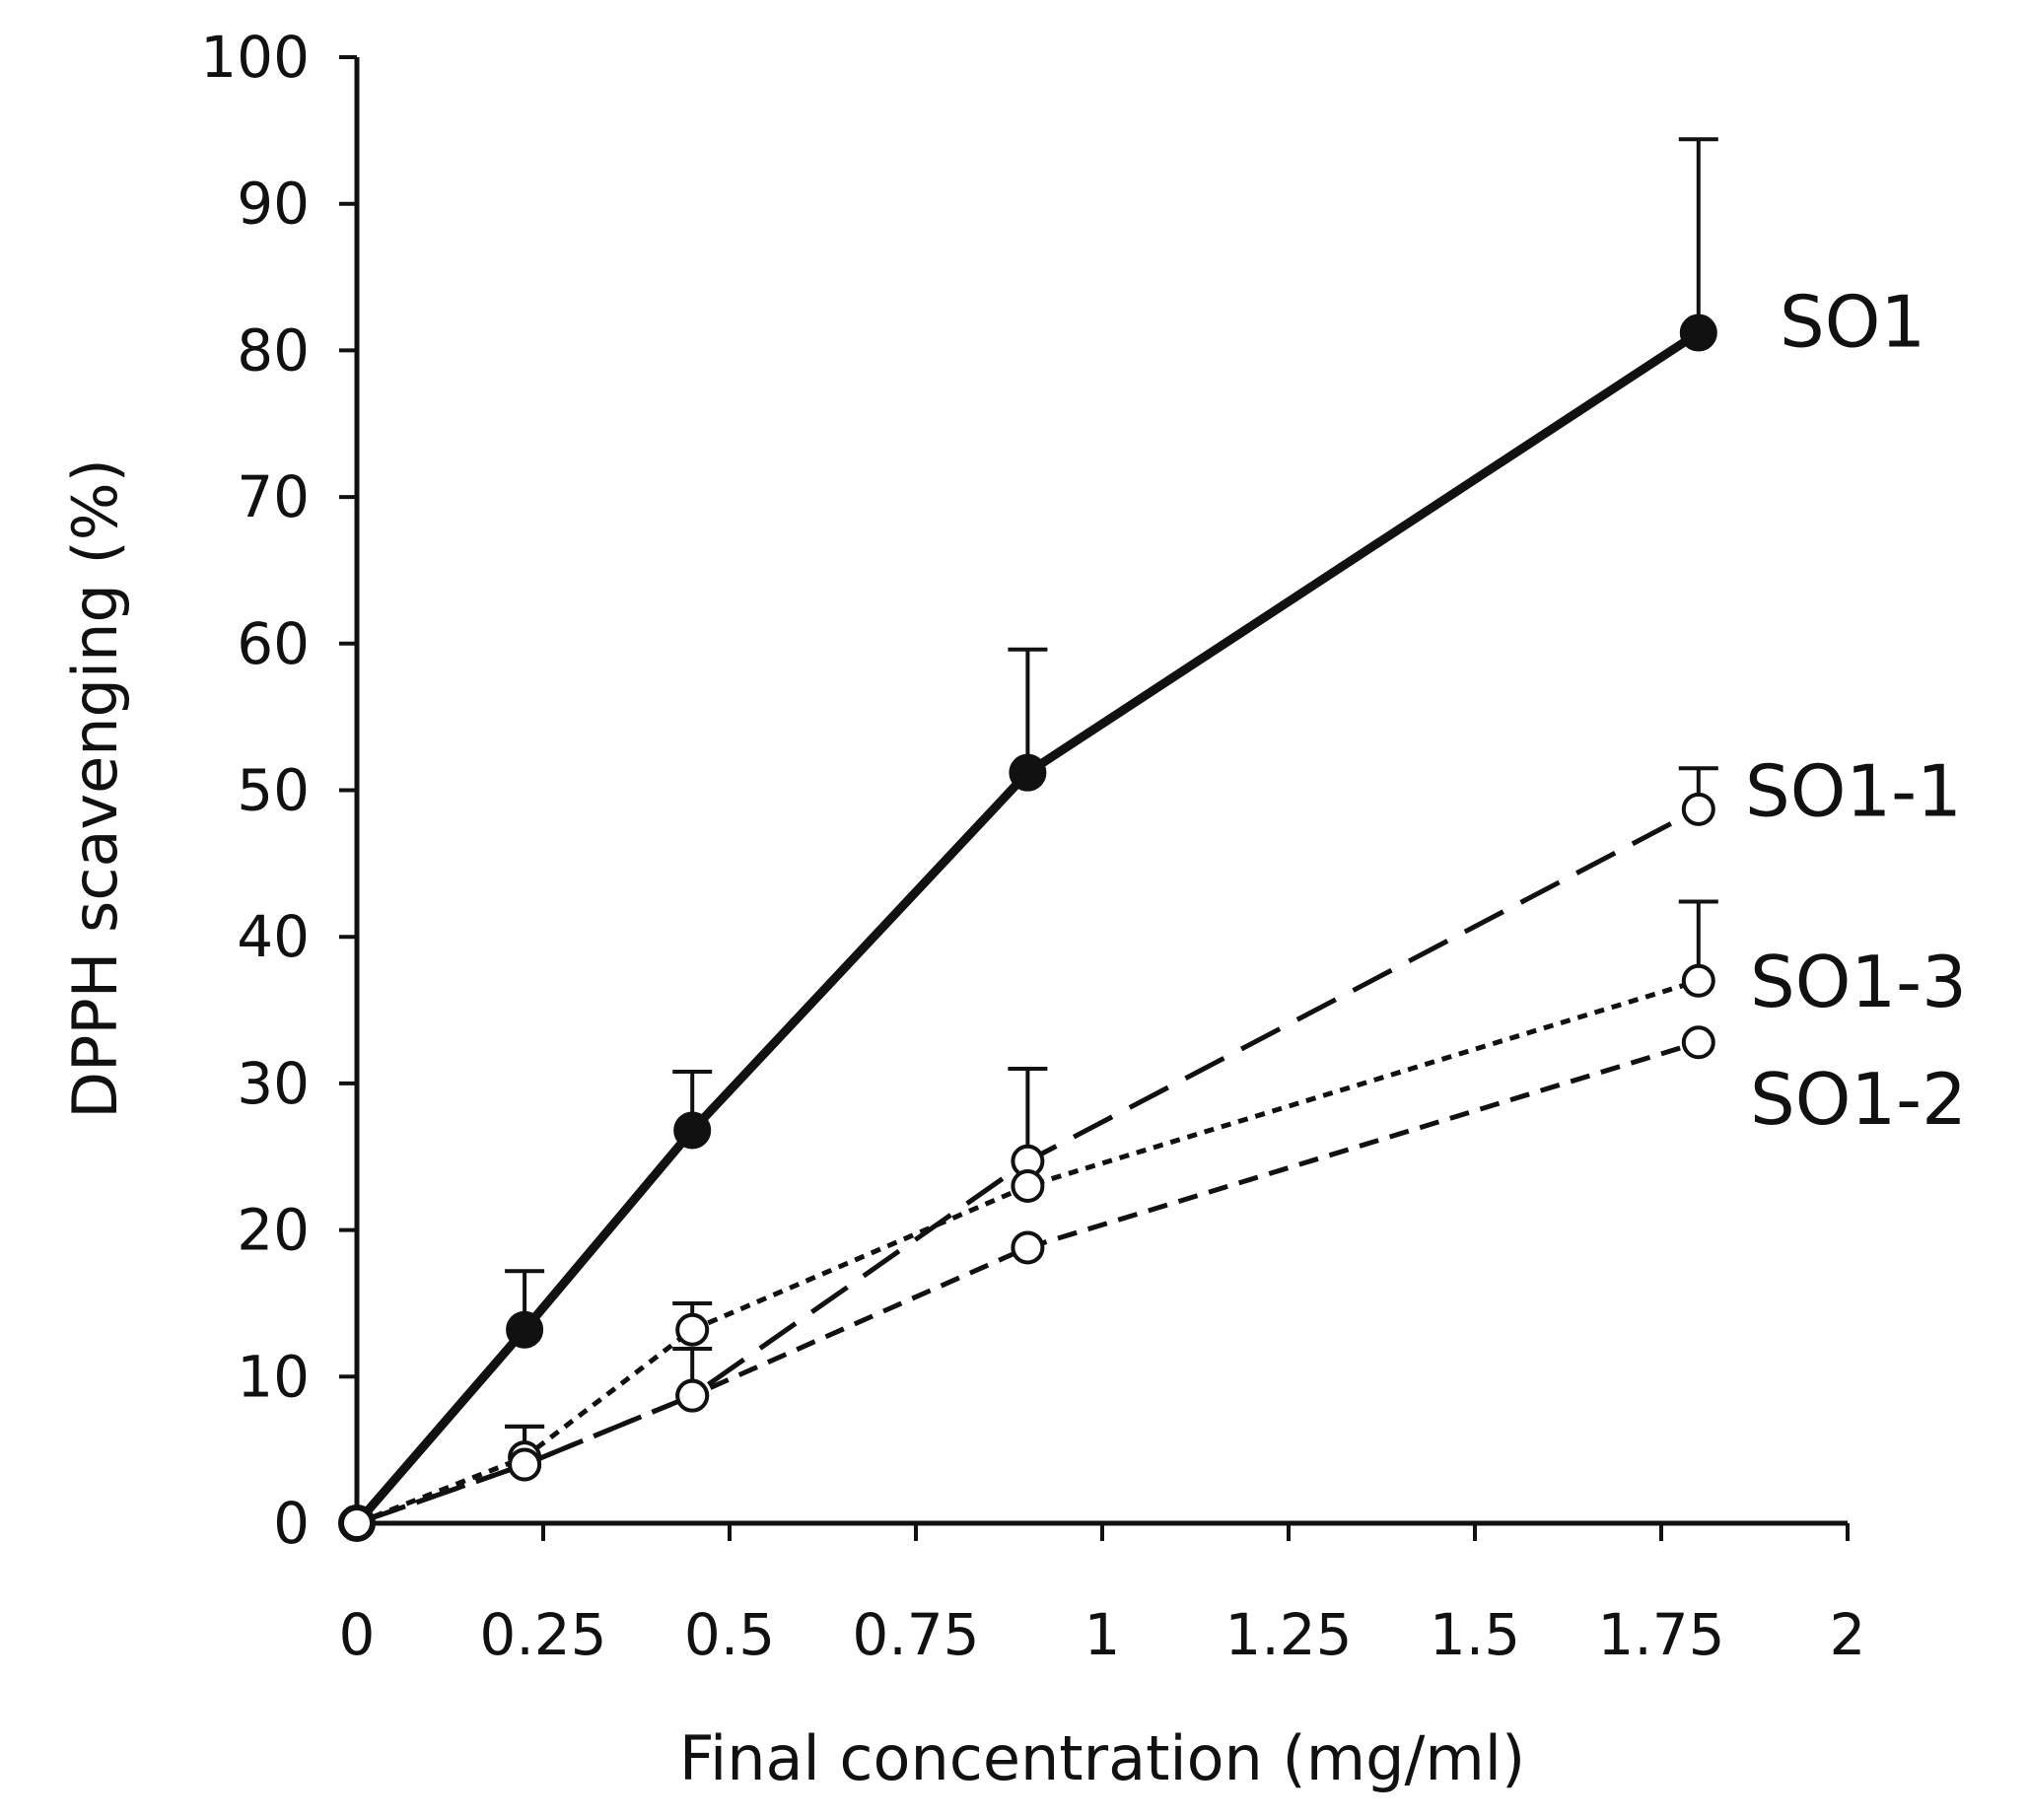 The height and width of the screenshot is (1820, 2027). What do you see at coordinates (273, 1376) in the screenshot?
I see `y-tick-label-10: 10` at bounding box center [273, 1376].